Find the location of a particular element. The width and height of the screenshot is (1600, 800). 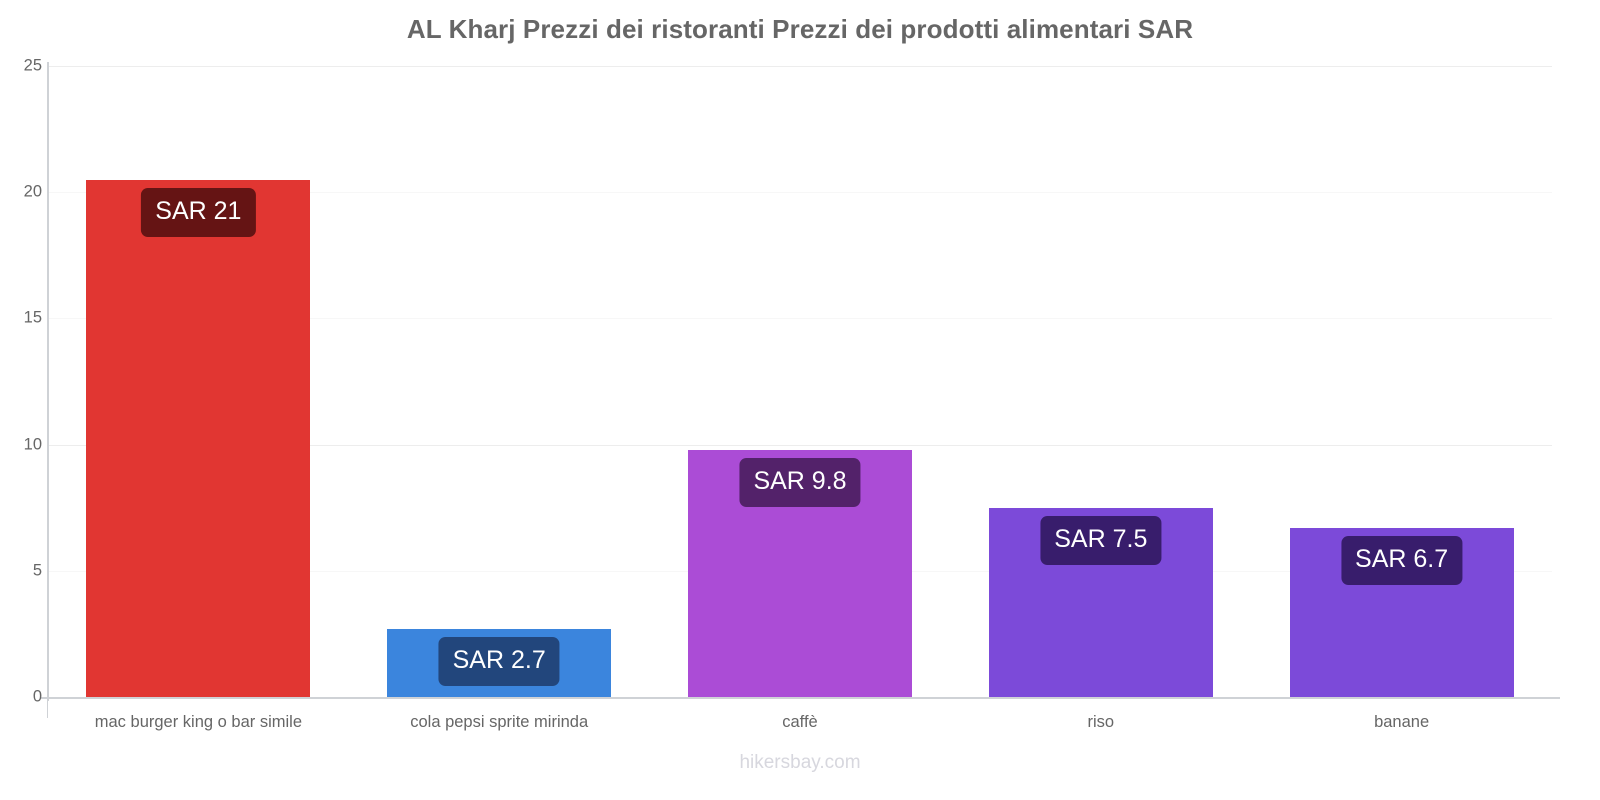

x-axis-category-label: mac burger king o bar simile is located at coordinates (198, 722).